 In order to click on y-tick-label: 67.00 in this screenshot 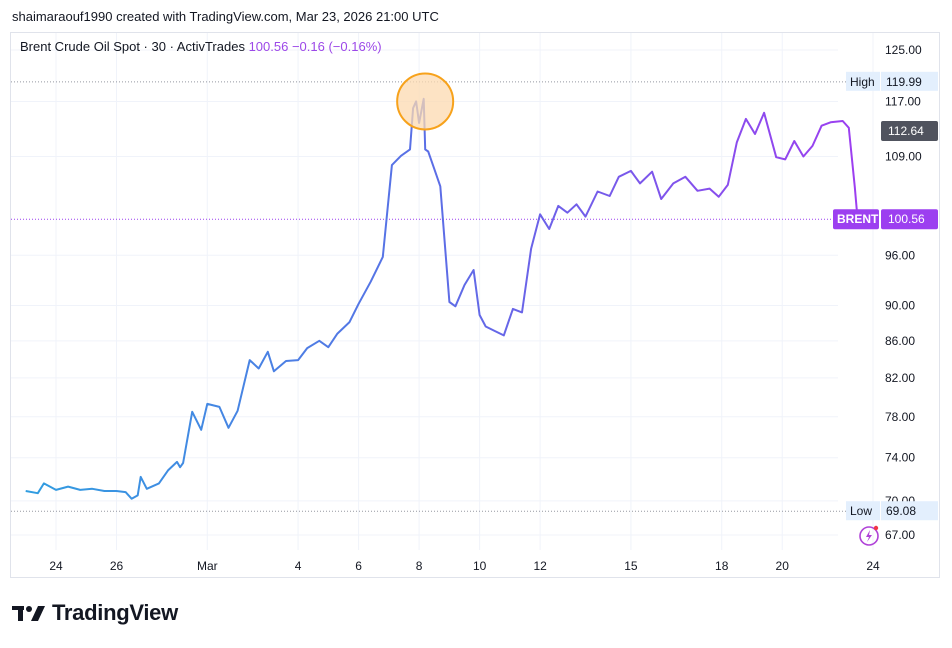, I will do `click(900, 535)`.